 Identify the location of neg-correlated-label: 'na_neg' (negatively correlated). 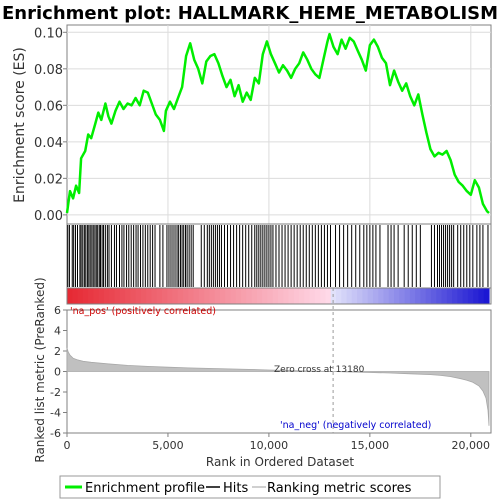
(355, 425).